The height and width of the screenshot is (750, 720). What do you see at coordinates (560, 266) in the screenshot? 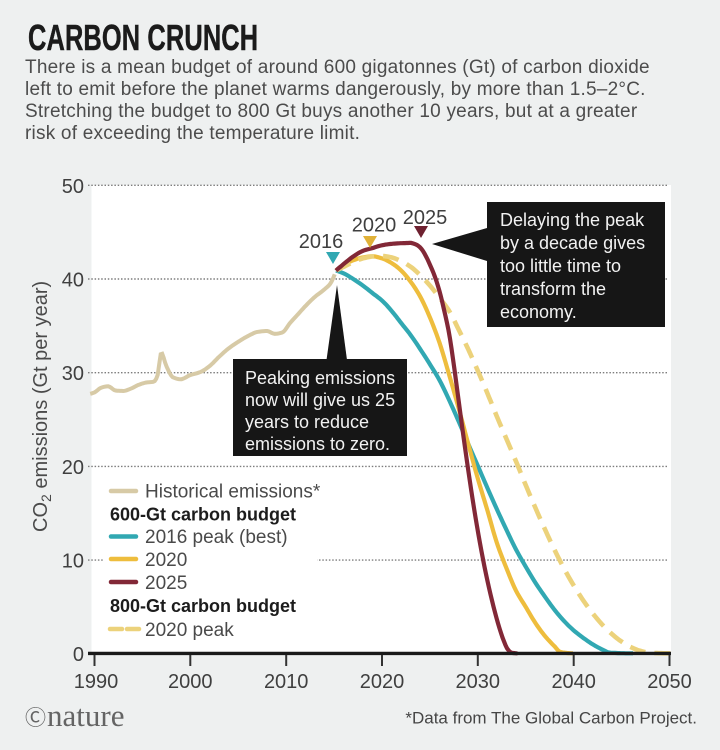
I see `svg-text: too little time to` at bounding box center [560, 266].